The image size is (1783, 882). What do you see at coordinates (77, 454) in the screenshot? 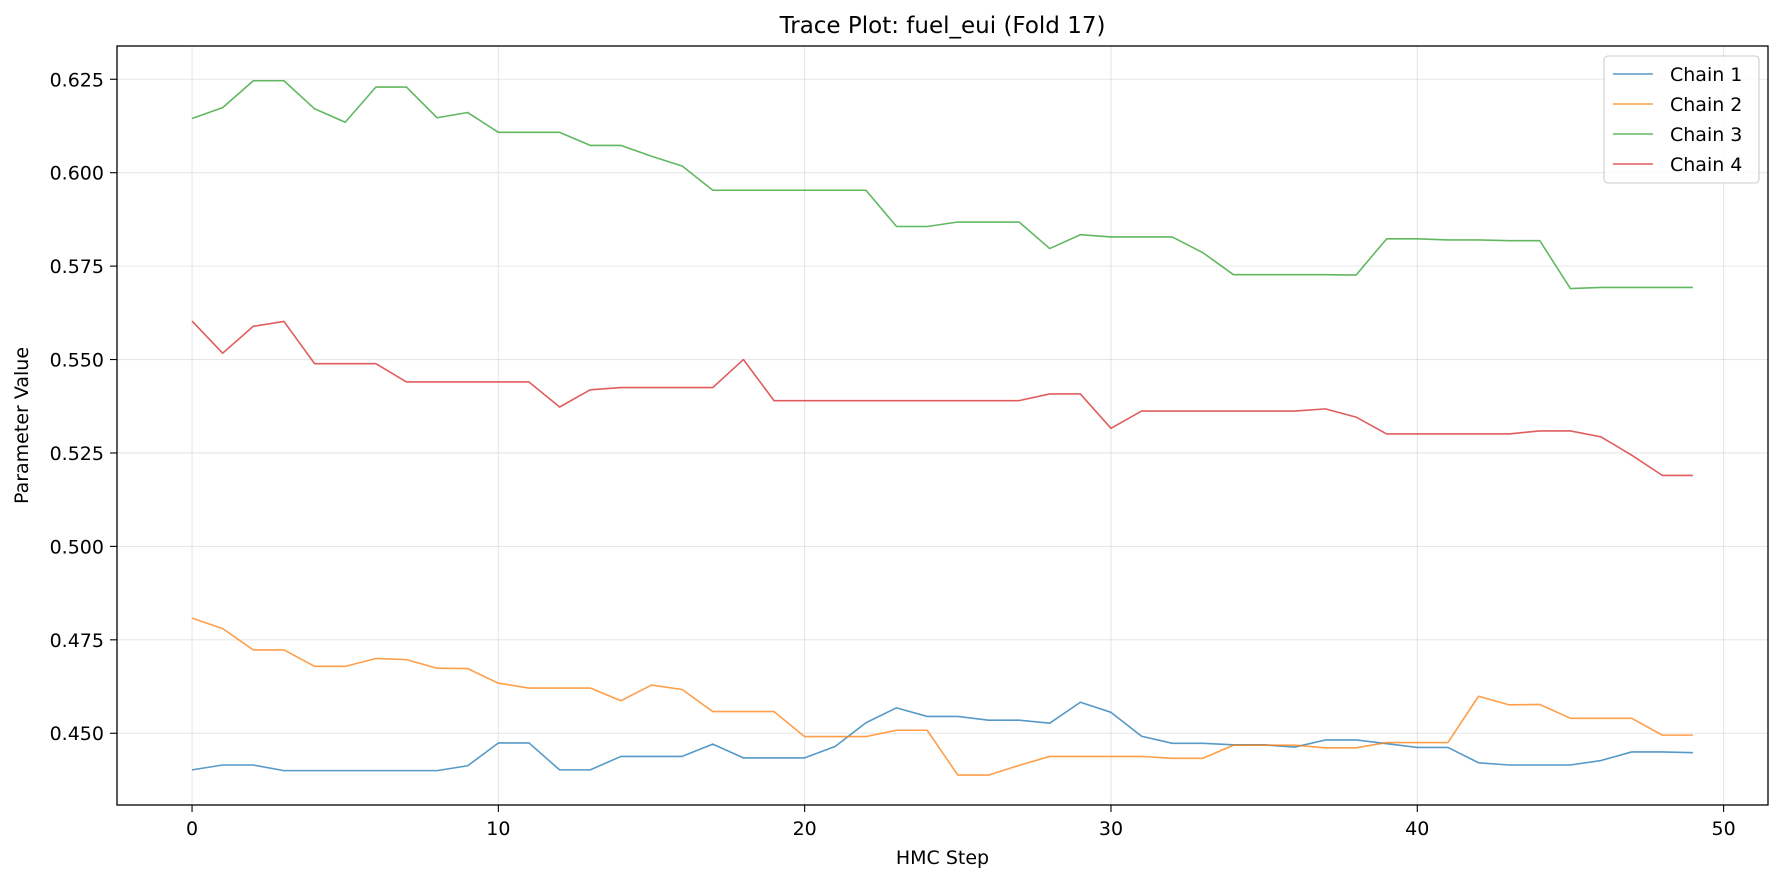
I see `y-tick-label: 0.525` at bounding box center [77, 454].